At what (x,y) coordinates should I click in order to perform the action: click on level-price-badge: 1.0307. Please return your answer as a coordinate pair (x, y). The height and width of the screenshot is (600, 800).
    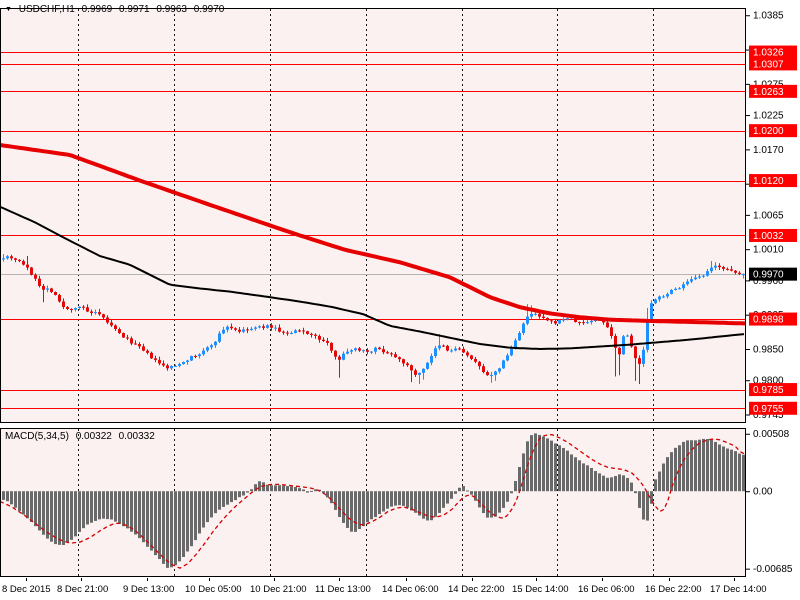
    Looking at the image, I should click on (773, 64).